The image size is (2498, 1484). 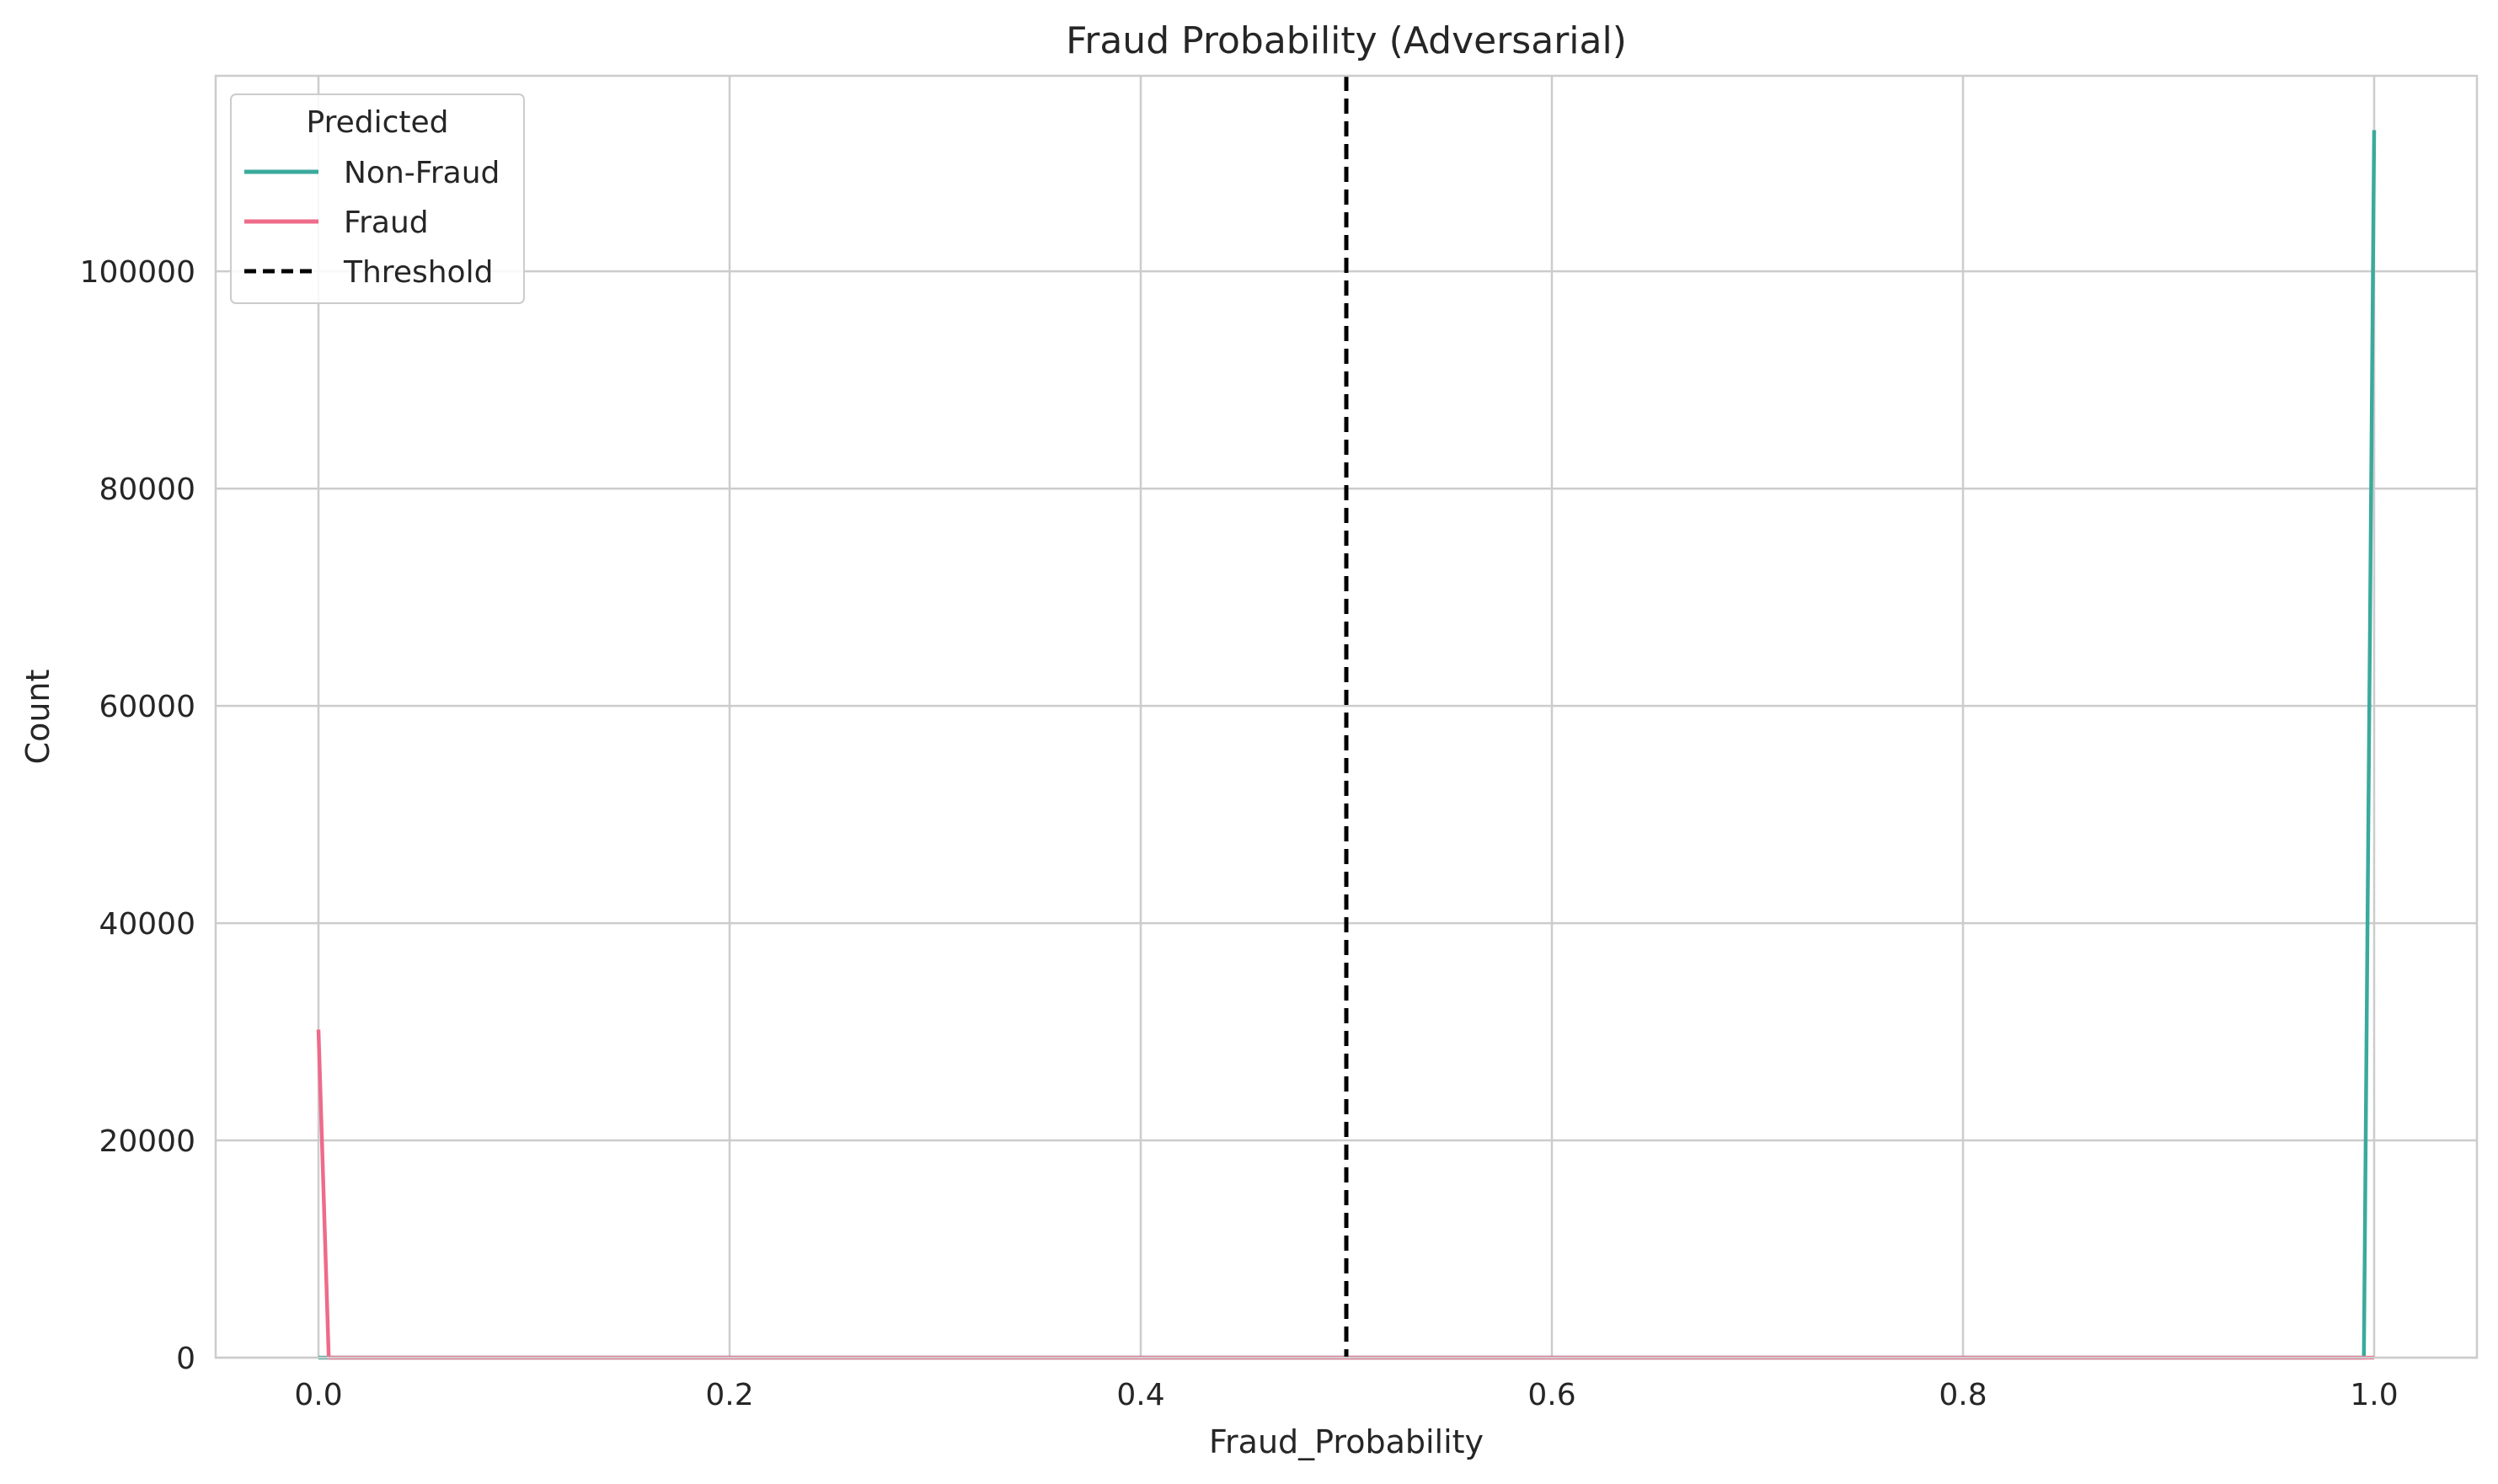 What do you see at coordinates (185, 1359) in the screenshot?
I see `y-tick-label: 0` at bounding box center [185, 1359].